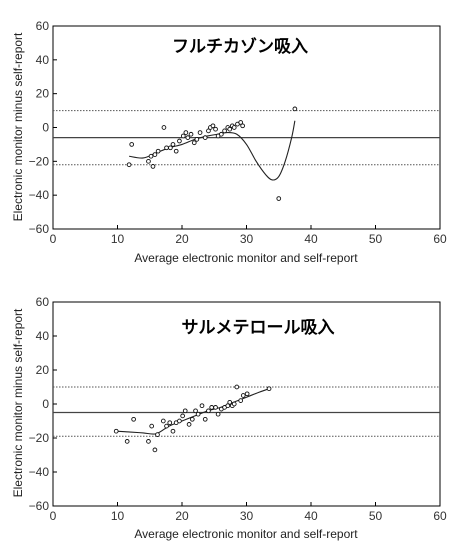  Describe the element at coordinates (118, 516) in the screenshot. I see `x-tick-label: 10` at that location.